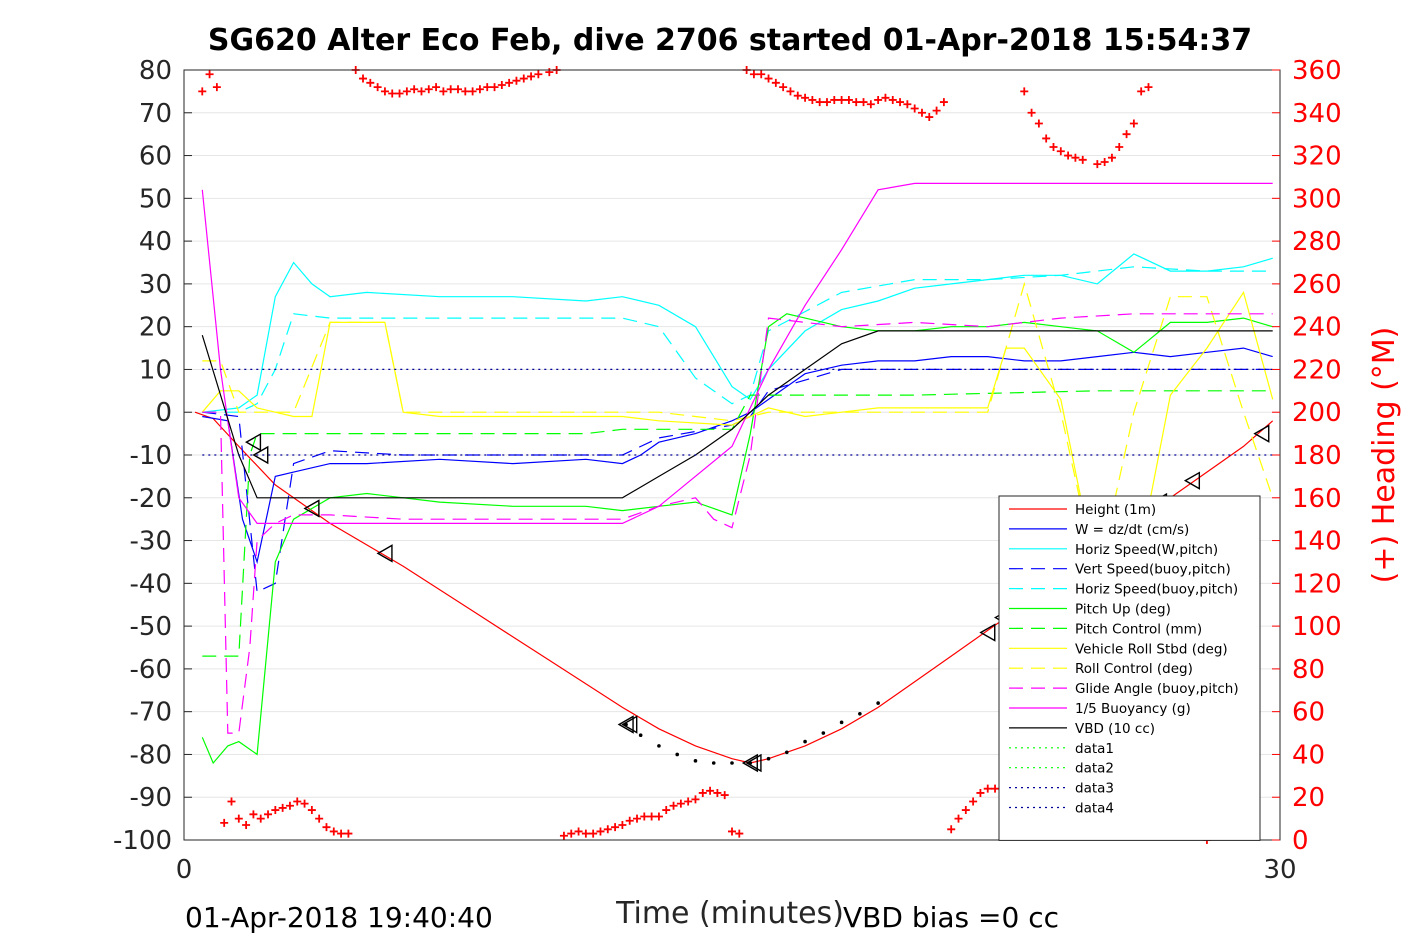 The image size is (1417, 945). I want to click on y-right-tick-label: 240, so click(1317, 328).